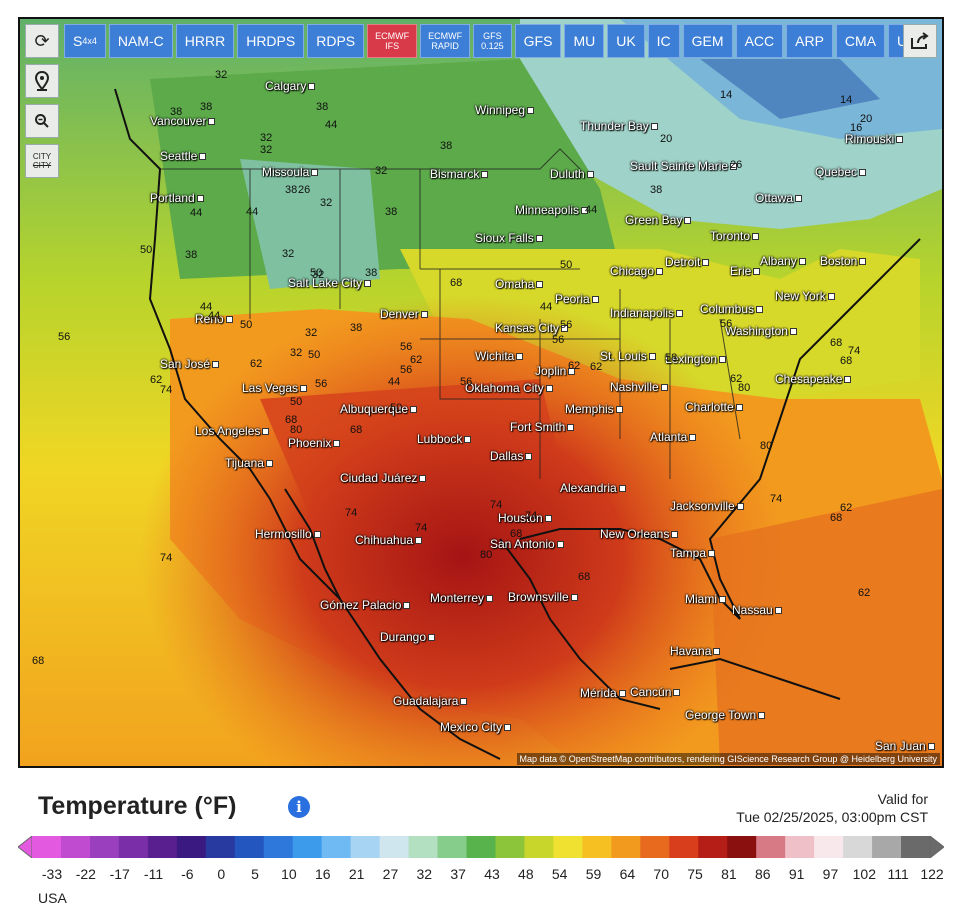 This screenshot has height=906, width=980. What do you see at coordinates (663, 41) in the screenshot?
I see `model-button-ic: IC` at bounding box center [663, 41].